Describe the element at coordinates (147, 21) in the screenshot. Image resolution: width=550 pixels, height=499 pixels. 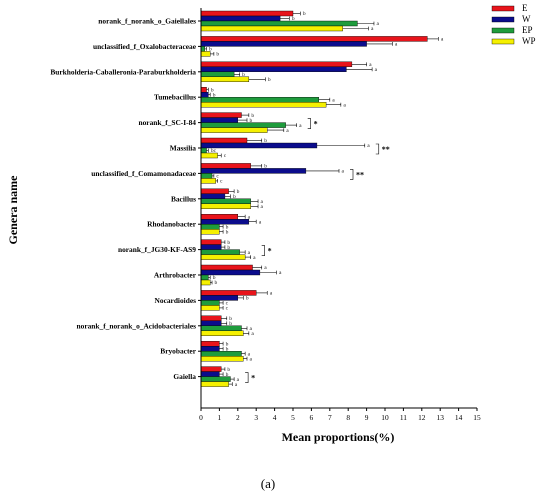
I see `category-label: norank_f_norank_o_Gaiellales` at that location.